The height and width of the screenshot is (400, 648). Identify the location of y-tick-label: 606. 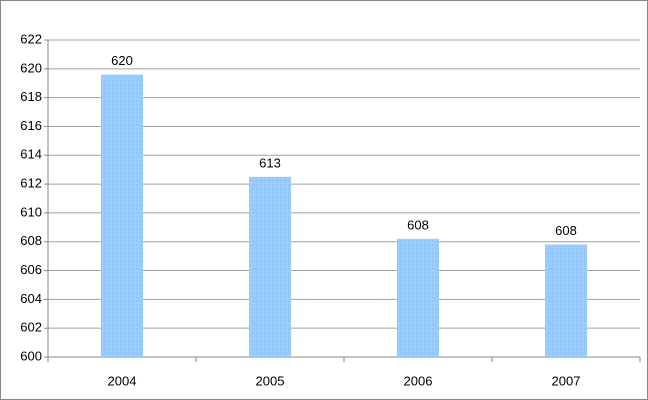
(31, 269).